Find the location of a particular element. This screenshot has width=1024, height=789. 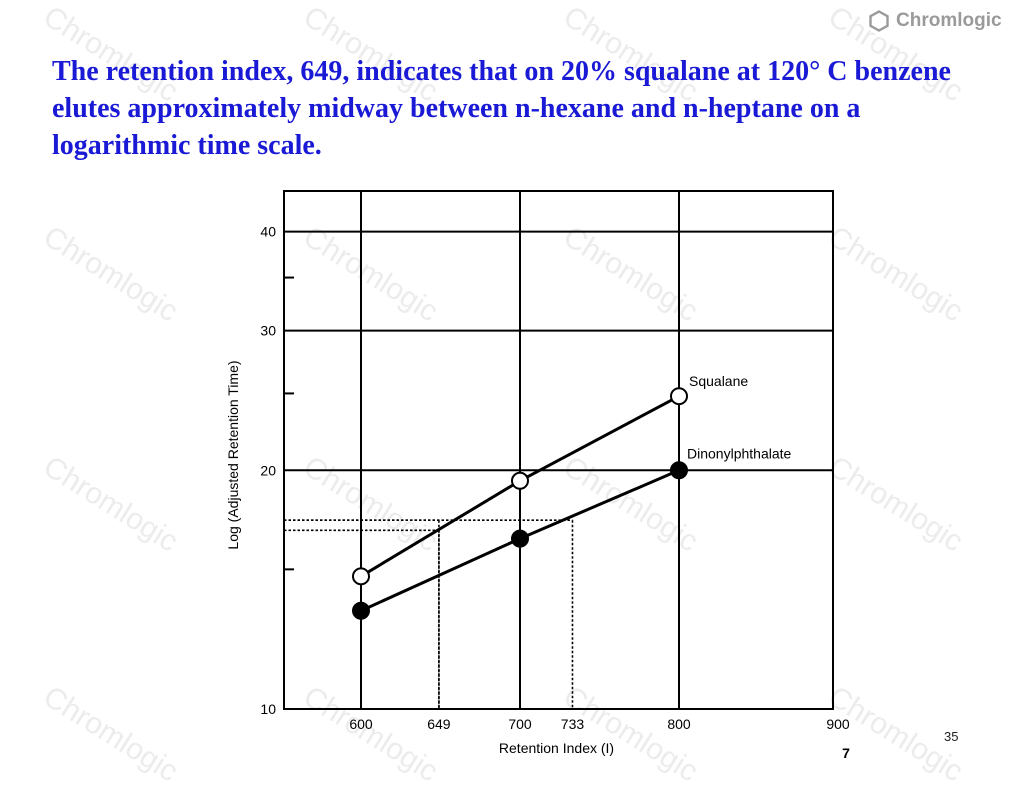

chromlogic-logo: Chromlogic is located at coordinates (935, 21).